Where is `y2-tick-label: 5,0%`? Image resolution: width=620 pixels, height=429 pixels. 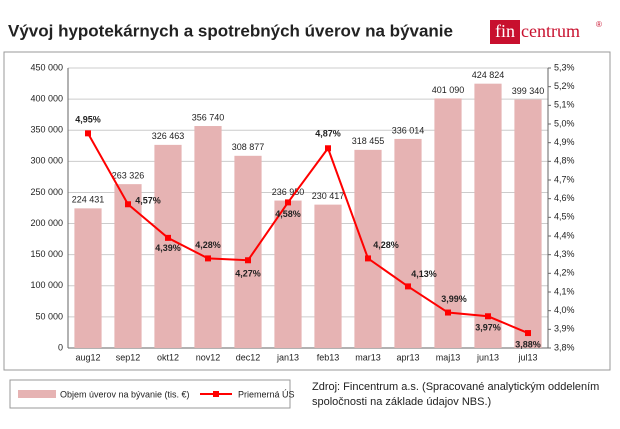 y2-tick-label: 5,0% is located at coordinates (564, 123).